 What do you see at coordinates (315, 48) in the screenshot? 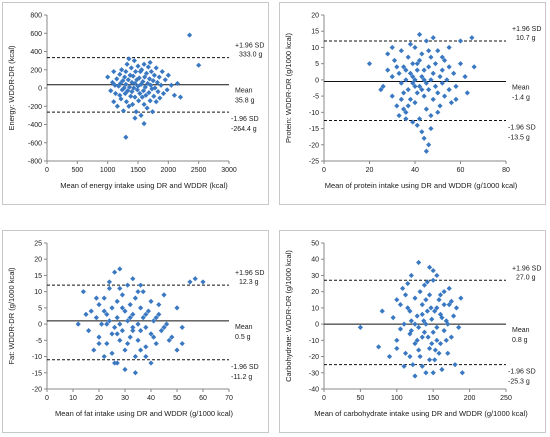
I see `y-tick-label: 10` at bounding box center [315, 48].